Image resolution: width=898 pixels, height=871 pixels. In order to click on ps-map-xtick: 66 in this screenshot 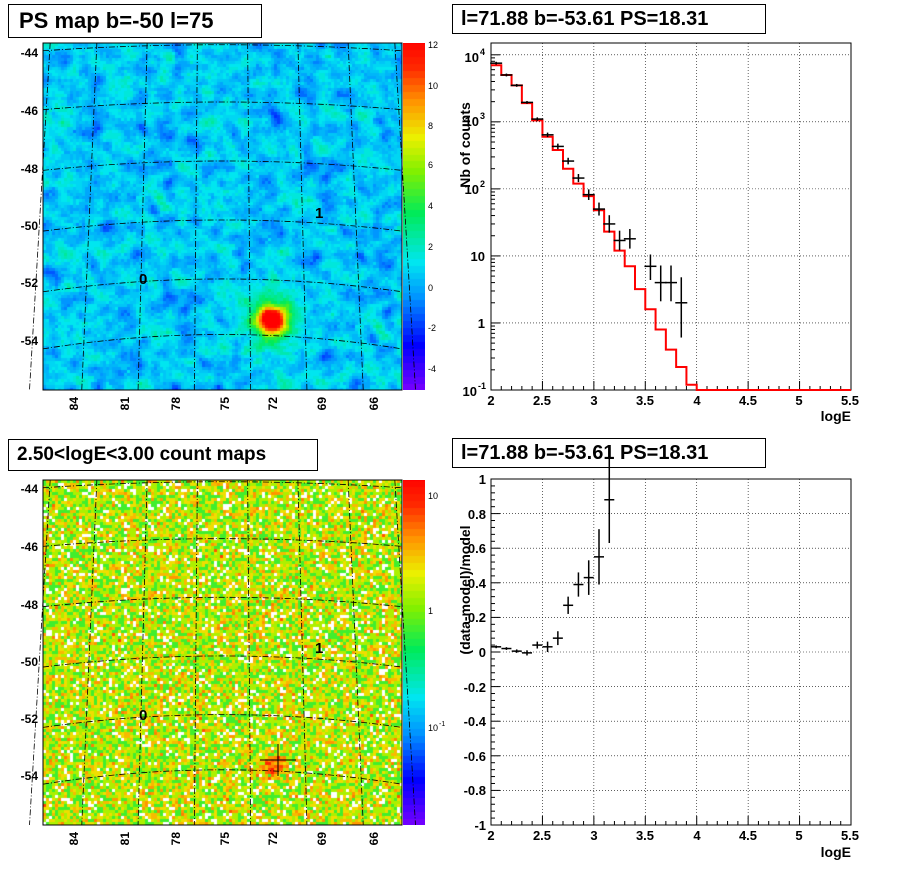, I will do `click(374, 404)`.